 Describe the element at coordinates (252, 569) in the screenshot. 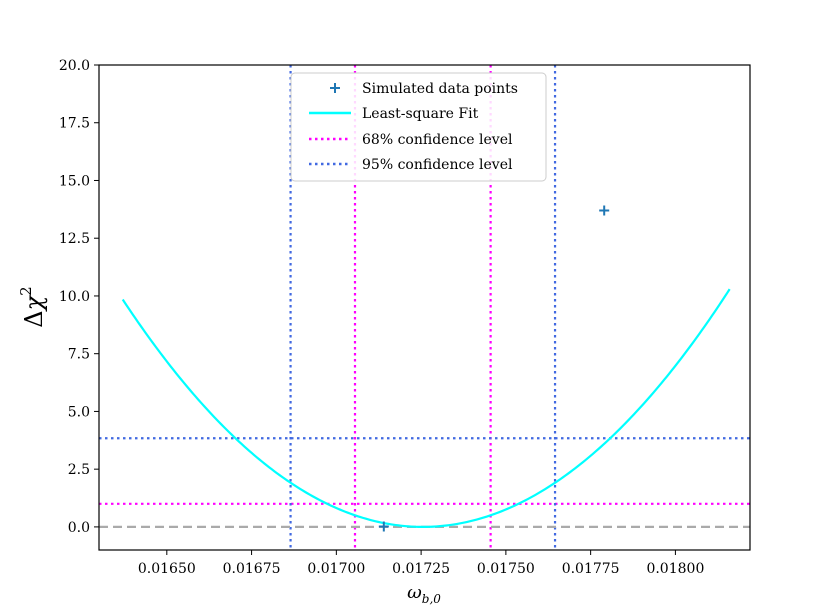

I see `x-tick-label: 0.01675` at that location.